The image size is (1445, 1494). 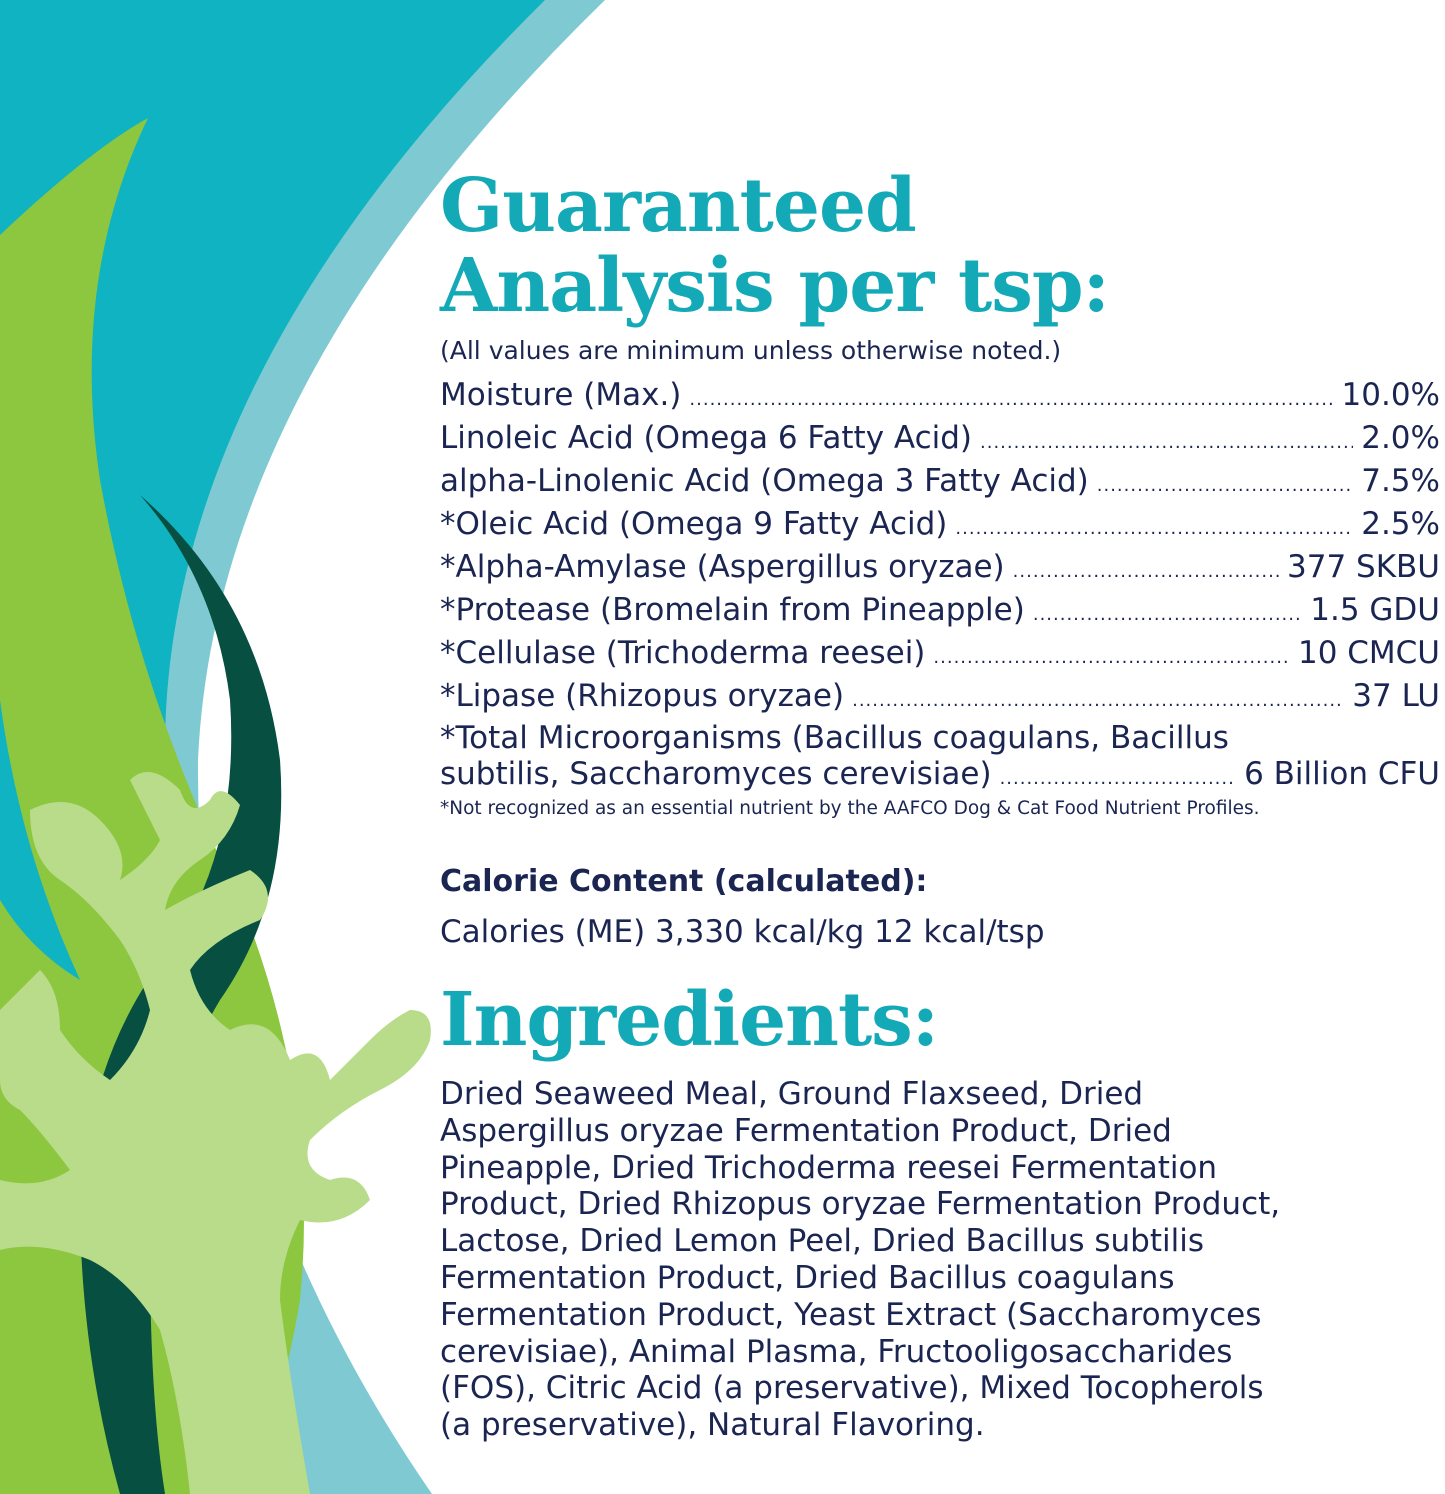 What do you see at coordinates (722, 567) in the screenshot?
I see `row-label: *Alpha-Amylase (Aspergillus oryzae)` at bounding box center [722, 567].